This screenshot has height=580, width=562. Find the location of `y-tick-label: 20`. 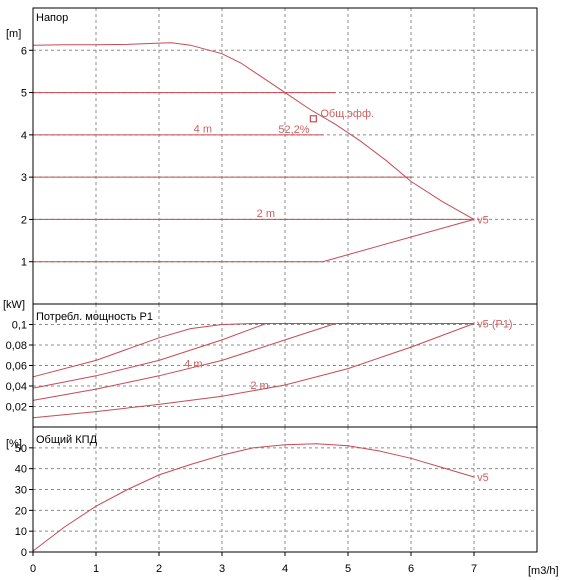

y-tick-label: 20 is located at coordinates (21, 511).